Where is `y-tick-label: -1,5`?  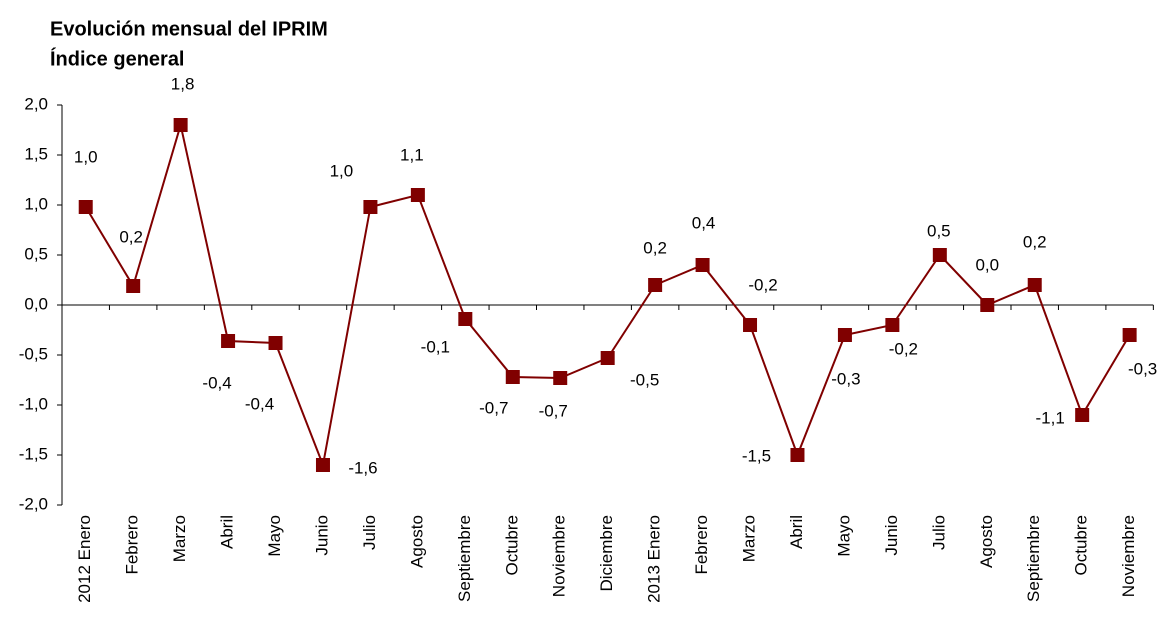
y-tick-label: -1,5 is located at coordinates (33, 453).